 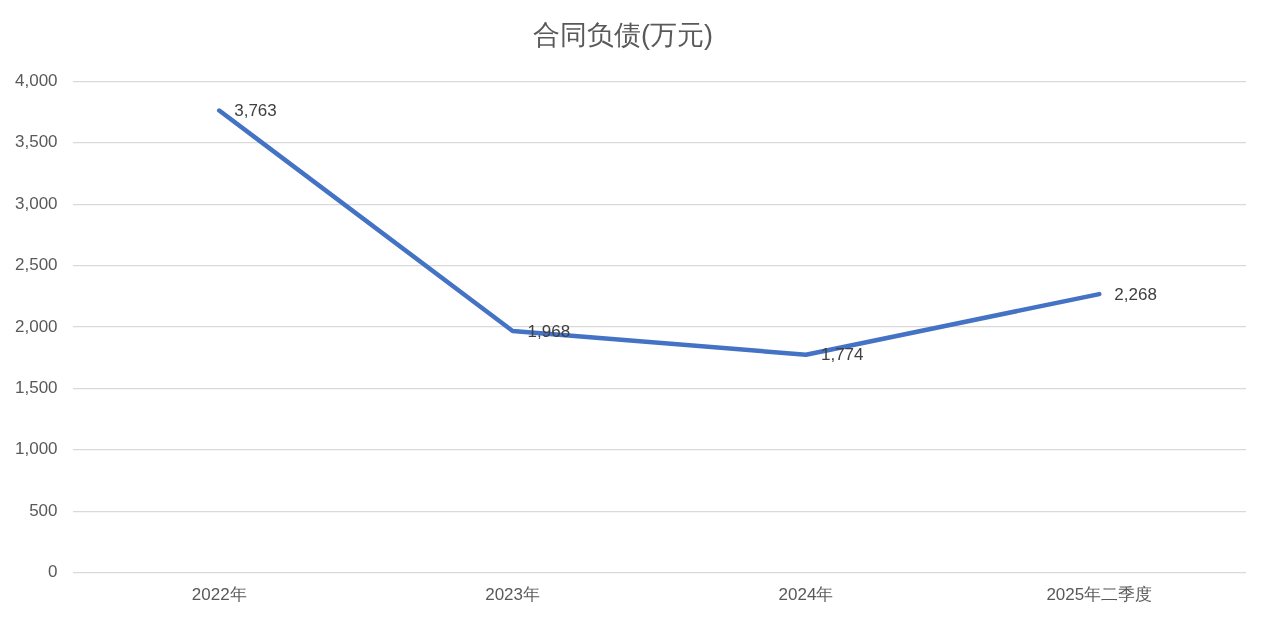 I want to click on x-tick-label: 2022年, so click(x=219, y=595).